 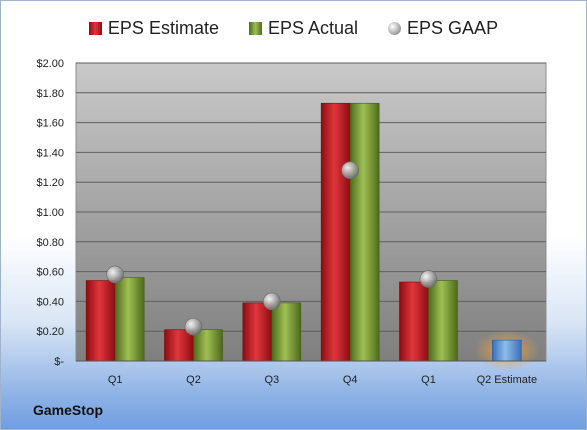 I want to click on legend: EPS Estimate EPS Actual EPS GAAP, so click(x=293, y=28).